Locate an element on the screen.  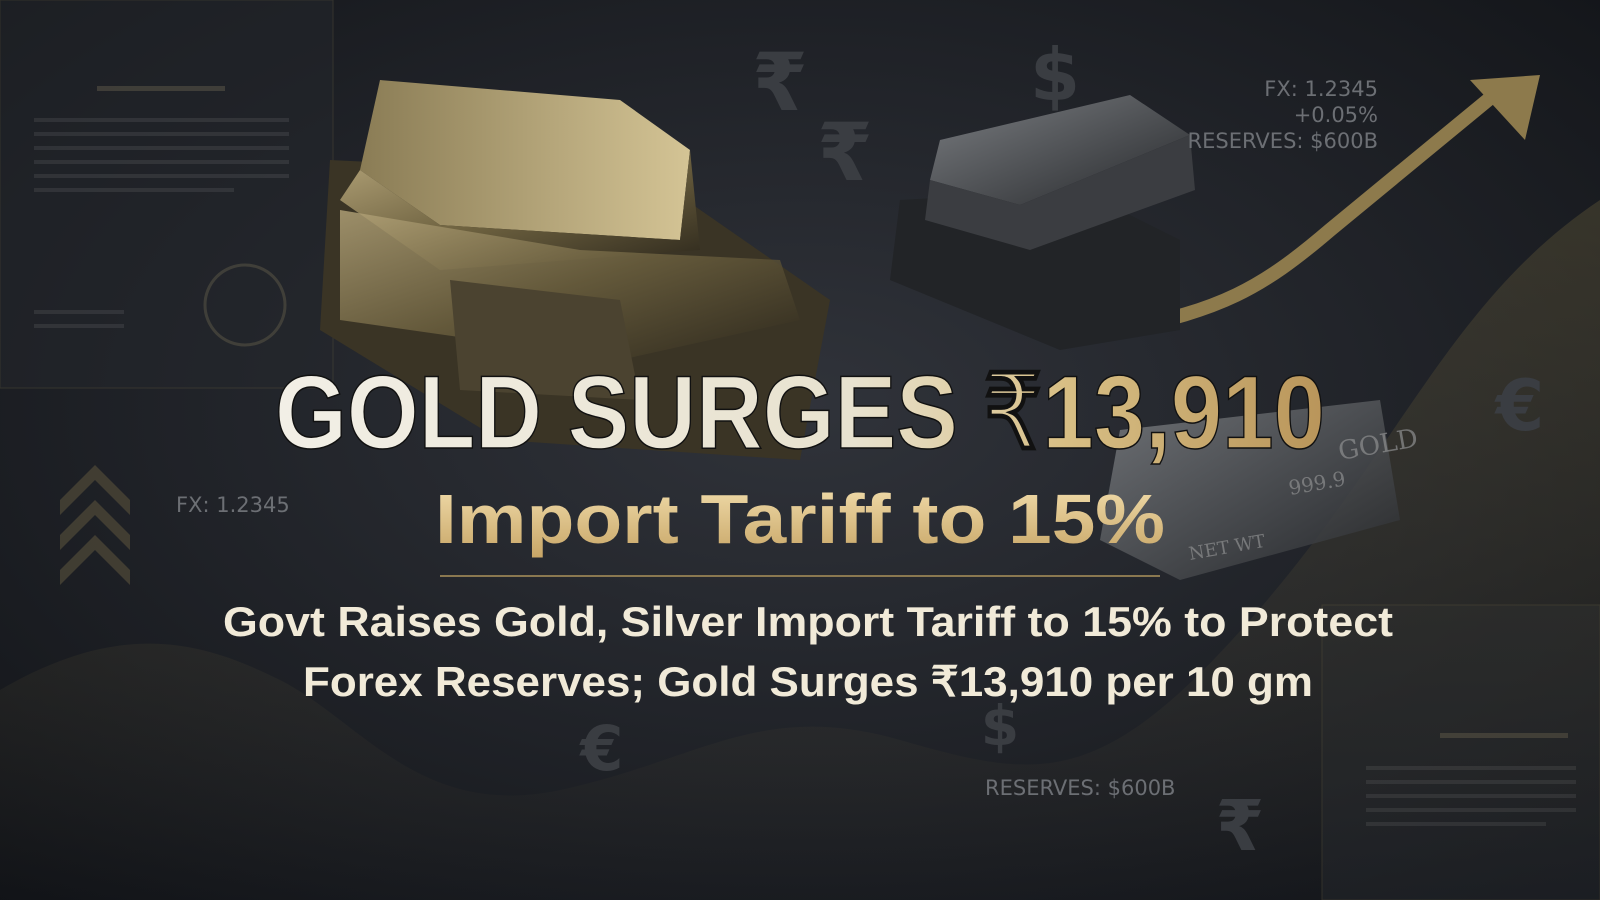
divider is located at coordinates (800, 576).